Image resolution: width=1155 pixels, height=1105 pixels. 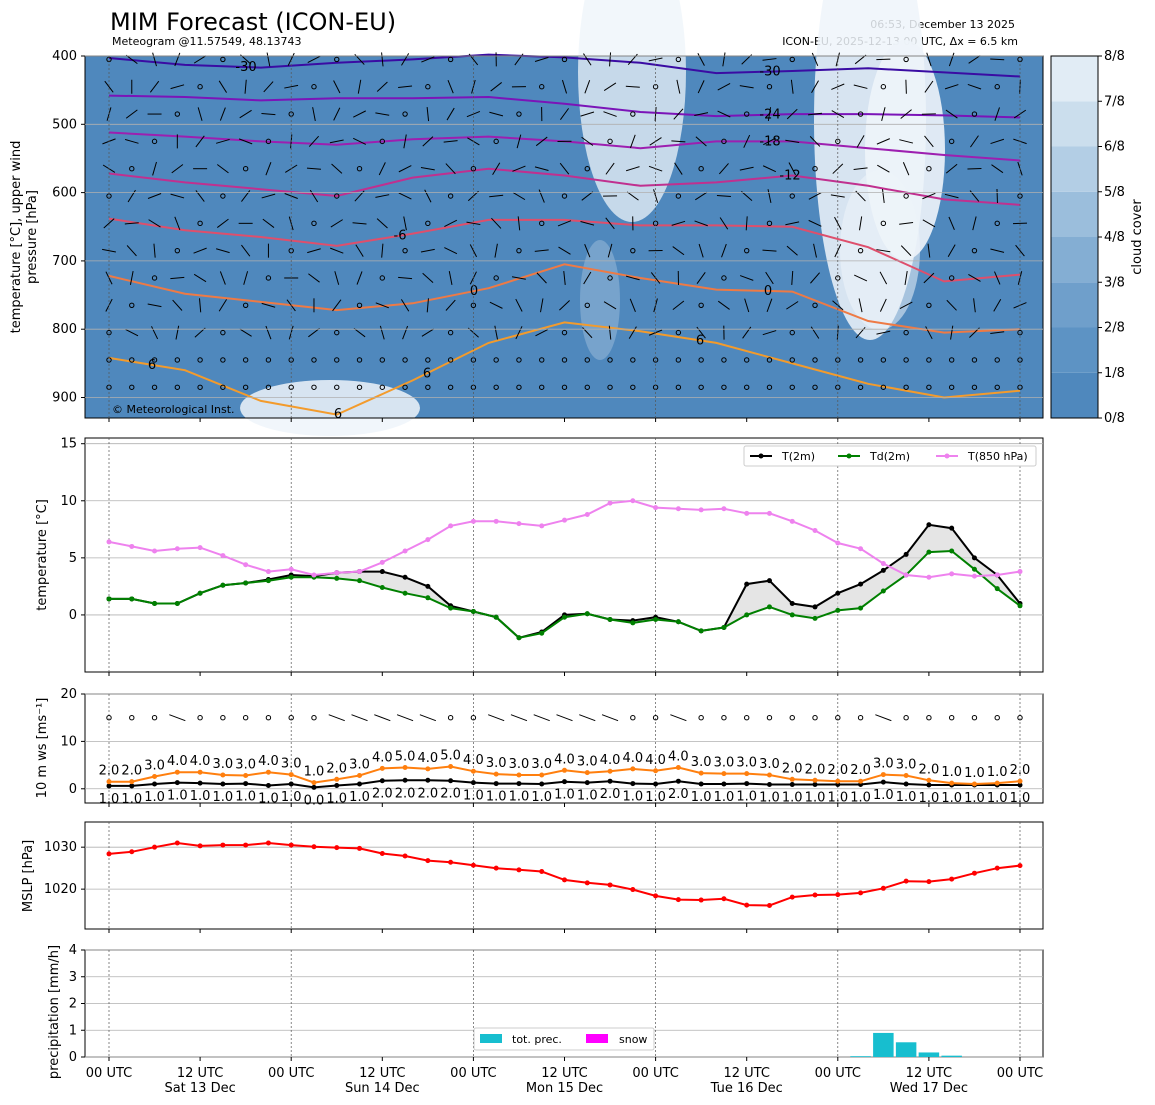 What do you see at coordinates (564, 1088) in the screenshot?
I see `x-day-label: Mon 15 Dec` at bounding box center [564, 1088].